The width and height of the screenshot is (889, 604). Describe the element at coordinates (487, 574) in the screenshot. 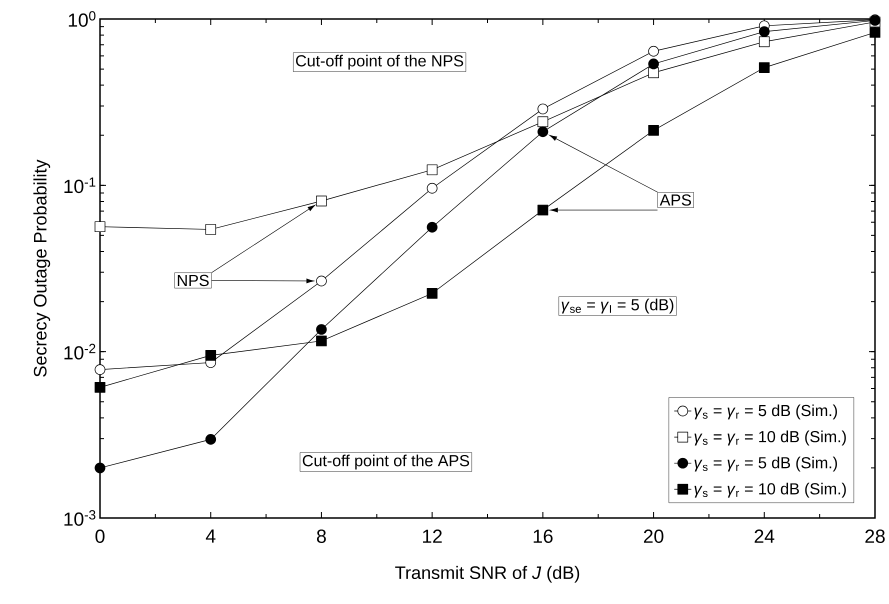

I see `x-axis-title: Transmit SNR of J (dB)` at that location.